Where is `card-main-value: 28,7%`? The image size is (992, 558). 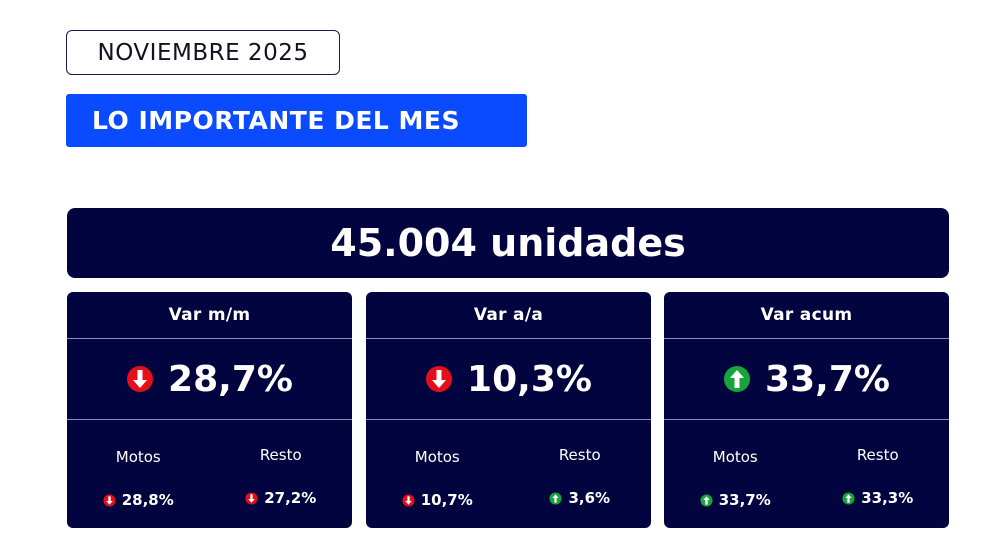
card-main-value: 28,7% is located at coordinates (209, 379).